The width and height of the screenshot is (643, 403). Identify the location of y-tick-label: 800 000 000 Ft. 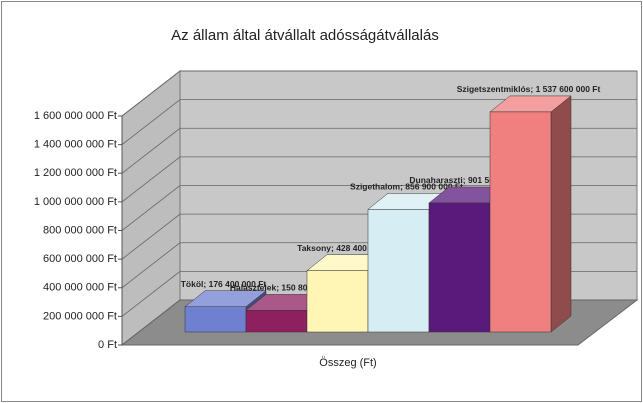
(80, 230).